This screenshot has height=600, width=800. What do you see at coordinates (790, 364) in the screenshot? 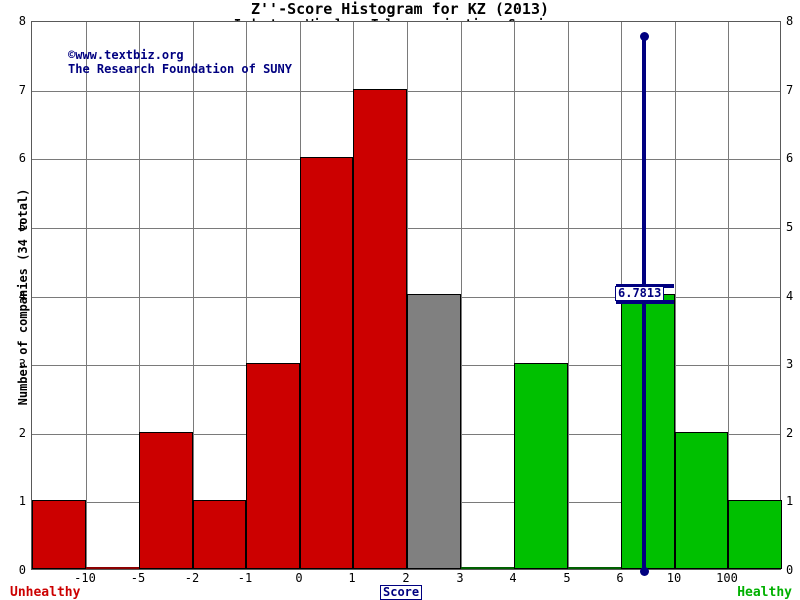
I see `y-axis-tick-label-right: 3` at bounding box center [790, 364].